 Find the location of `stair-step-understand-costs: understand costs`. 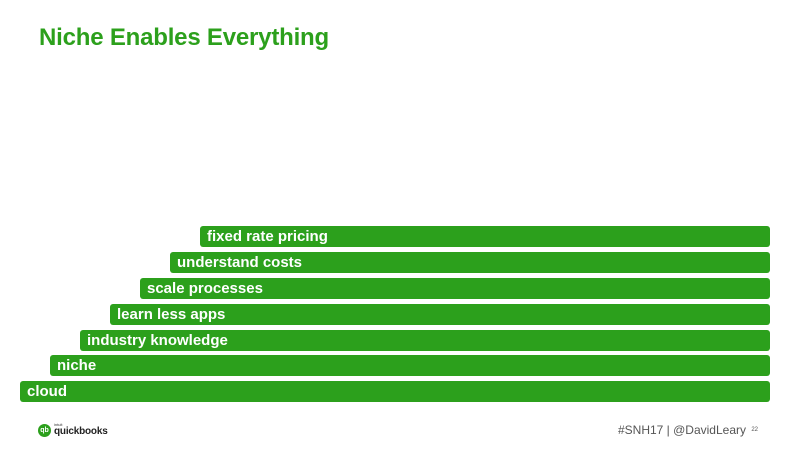

stair-step-understand-costs: understand costs is located at coordinates (470, 262).